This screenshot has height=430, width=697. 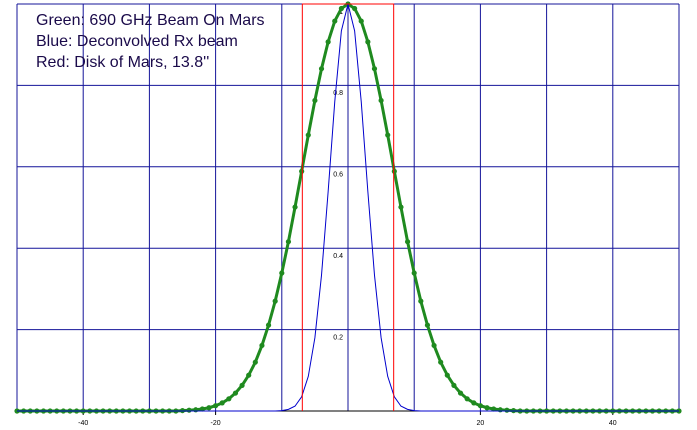 What do you see at coordinates (216, 423) in the screenshot?
I see `x-tick-label: -20` at bounding box center [216, 423].